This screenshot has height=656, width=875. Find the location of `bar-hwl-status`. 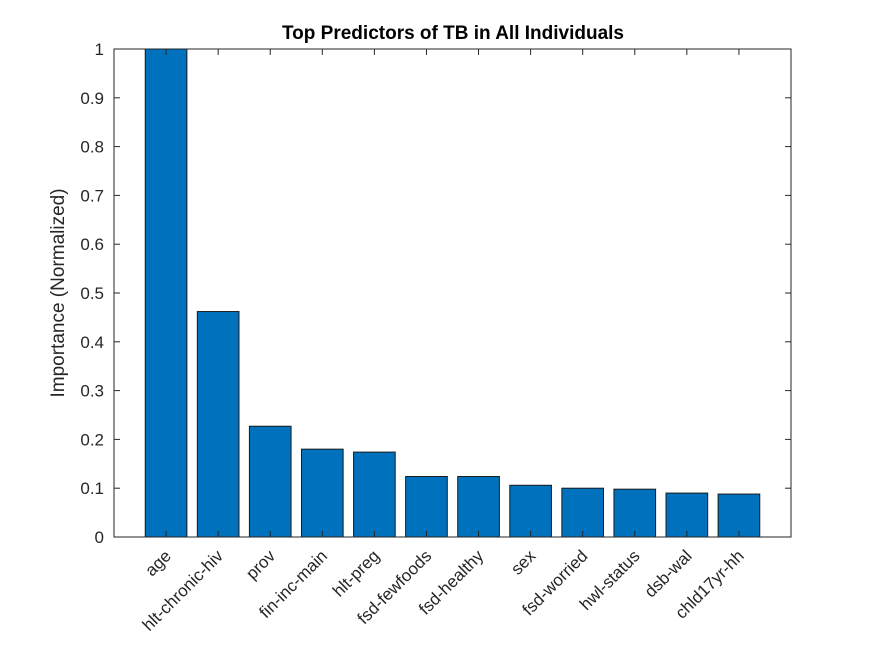

bar-hwl-status is located at coordinates (635, 513).